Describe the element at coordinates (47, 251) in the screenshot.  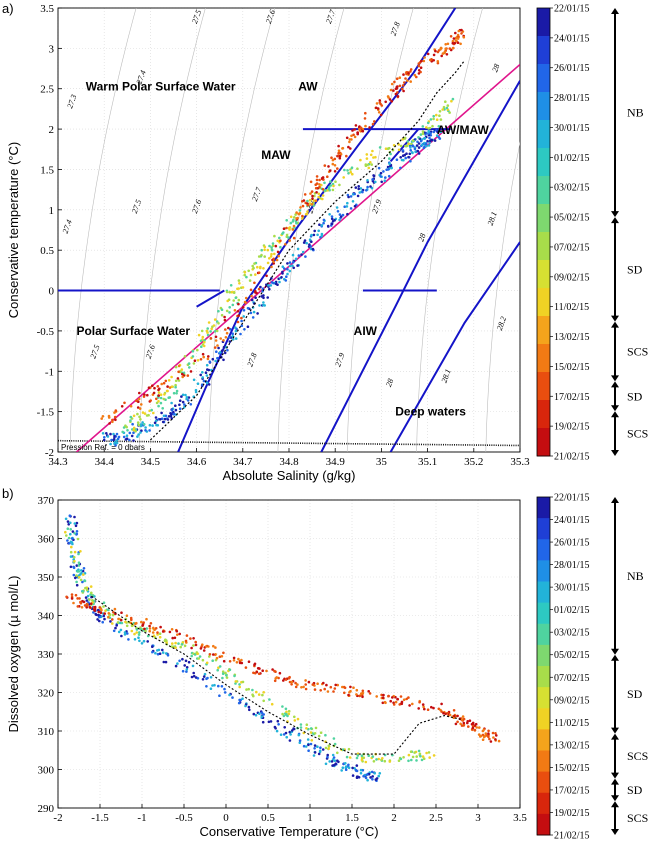
I see `ts-tick-label-y: 0.5` at that location.